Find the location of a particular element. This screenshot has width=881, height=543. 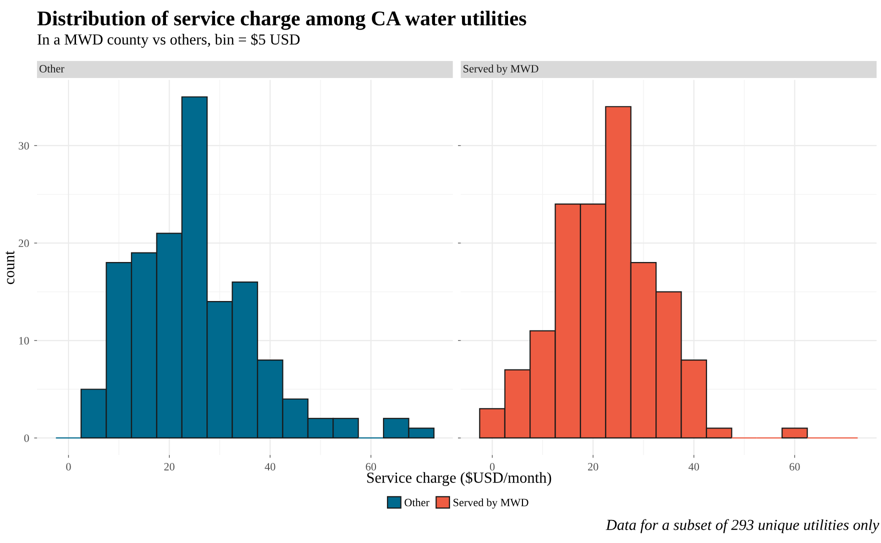

legend-label: Served by MWD is located at coordinates (491, 503).